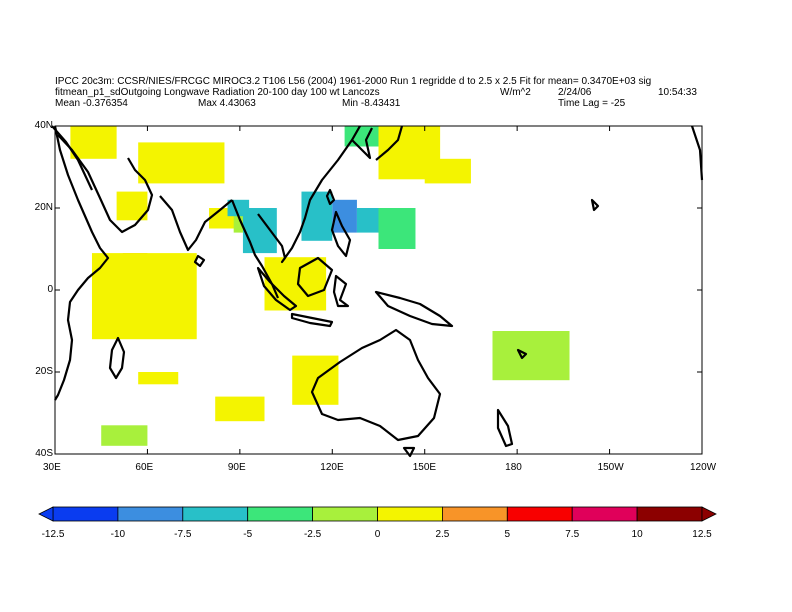 This screenshot has height=612, width=792. Describe the element at coordinates (513, 467) in the screenshot. I see `lon-tick-label: 180` at that location.